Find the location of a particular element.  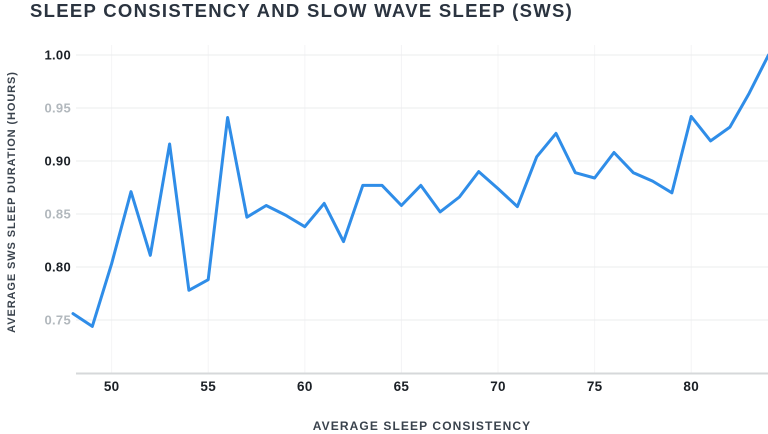

x-tick-label: 60 is located at coordinates (305, 386).